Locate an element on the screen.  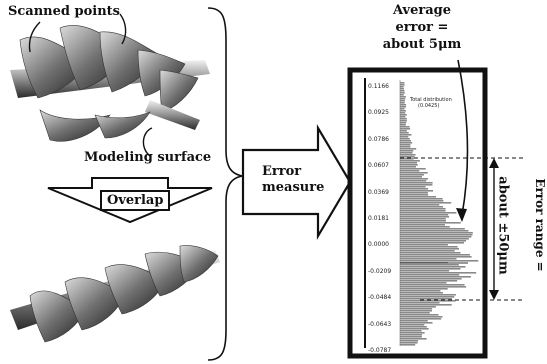
histogram-tick-label: 0.0369 is located at coordinates (378, 192).